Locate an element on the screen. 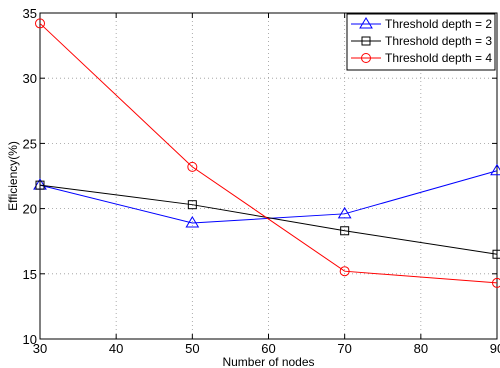 Image resolution: width=500 pixels, height=368 pixels. y-axis-tick-labels: 10 15 20 25 30 35 is located at coordinates (30, 176).